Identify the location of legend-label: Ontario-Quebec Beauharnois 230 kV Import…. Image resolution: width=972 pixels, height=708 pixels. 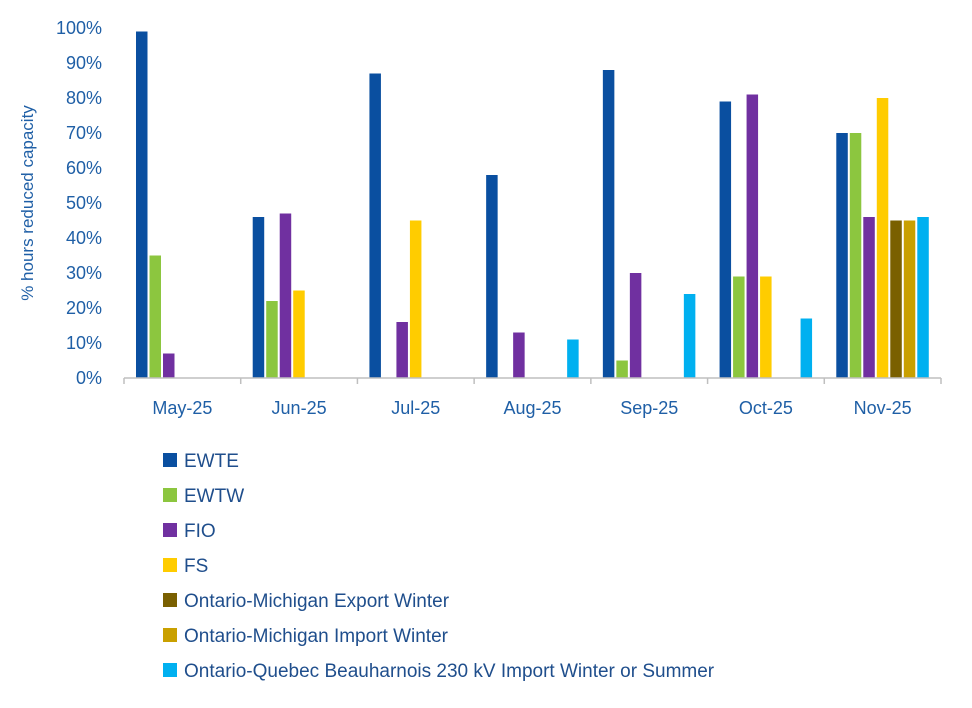
(449, 671).